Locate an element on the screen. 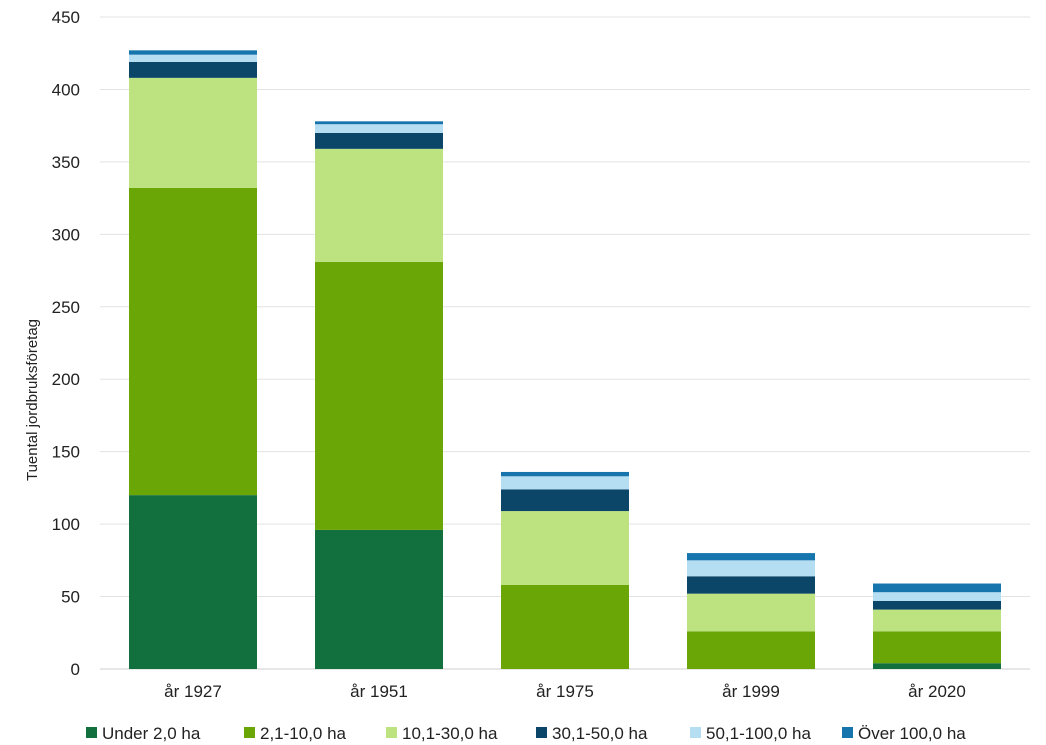 The height and width of the screenshot is (745, 1046). x-tick-label: år 1999 is located at coordinates (751, 691).